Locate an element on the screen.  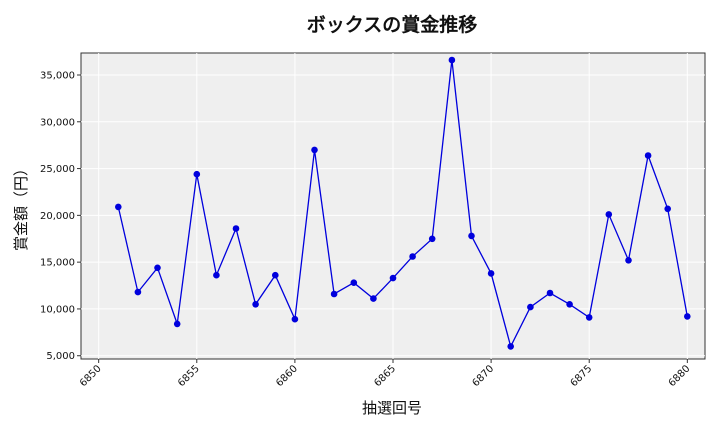
x-tick-label: 6870 is located at coordinates (483, 376).